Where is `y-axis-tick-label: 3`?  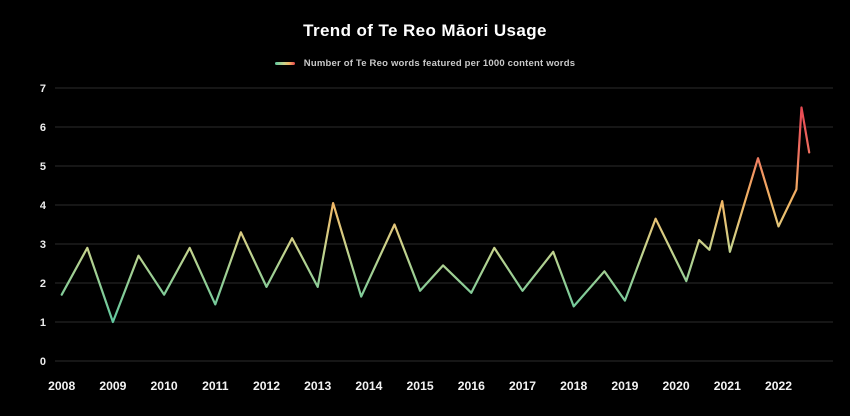
y-axis-tick-label: 3 is located at coordinates (43, 245).